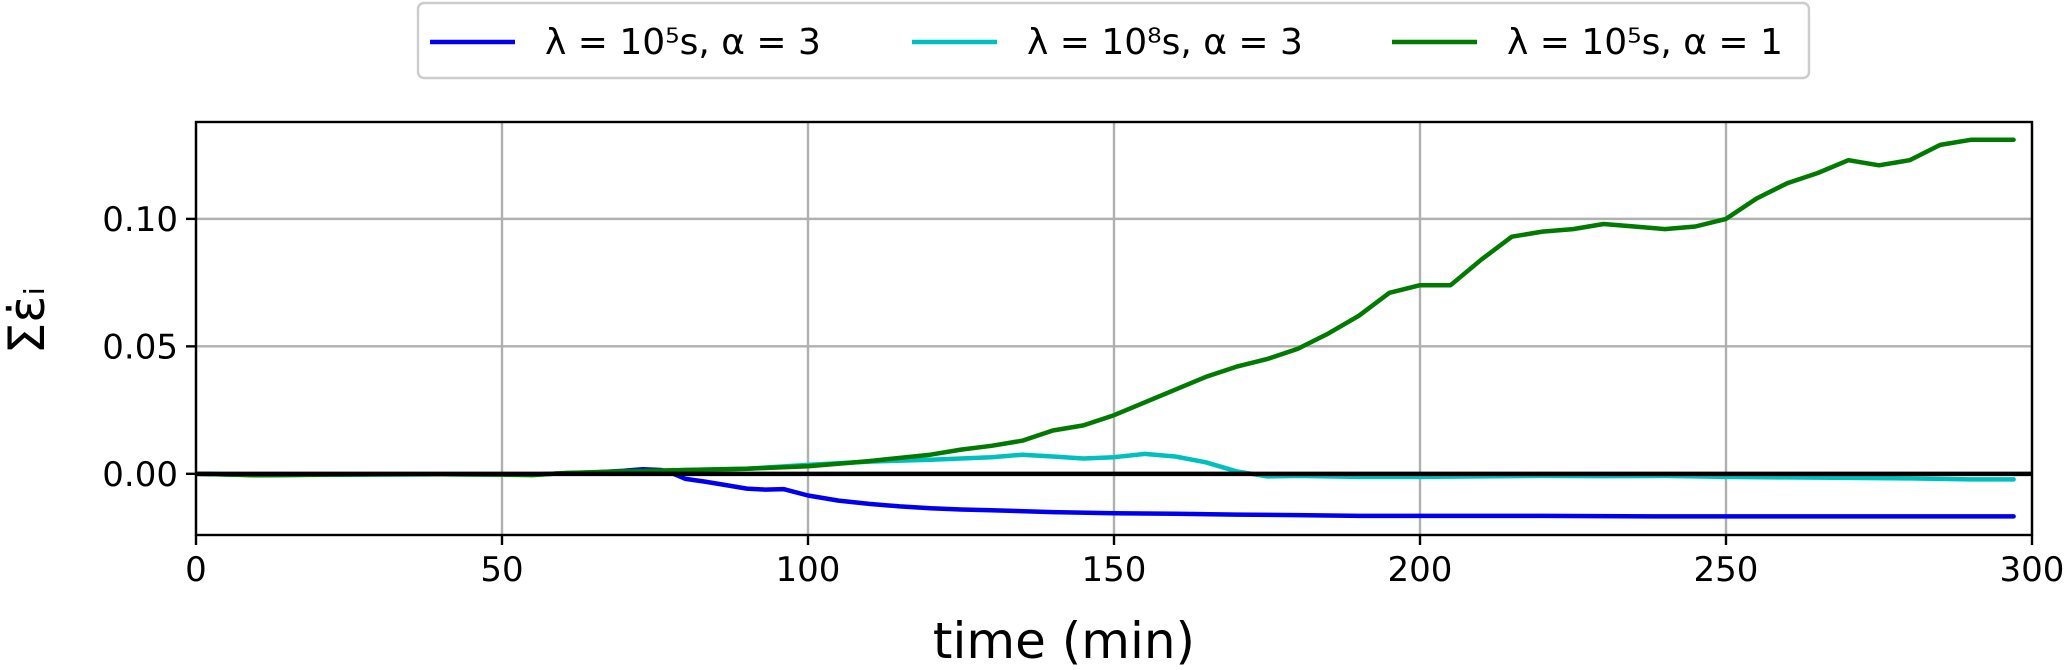 The width and height of the screenshot is (2067, 670). I want to click on x-tick-label: 200, so click(1420, 570).